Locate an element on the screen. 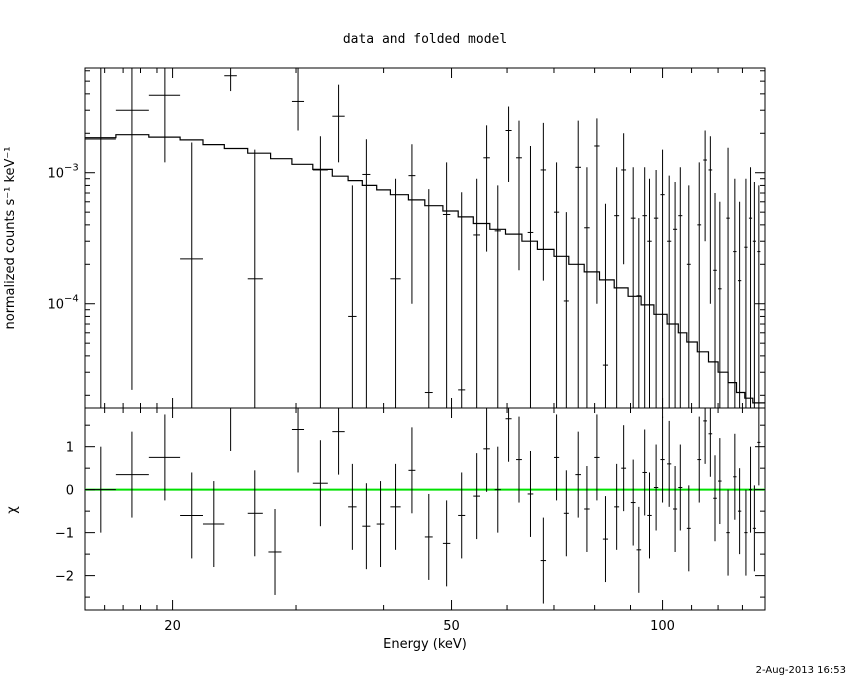 The height and width of the screenshot is (680, 850). y-tick-label: −2 is located at coordinates (64, 577).